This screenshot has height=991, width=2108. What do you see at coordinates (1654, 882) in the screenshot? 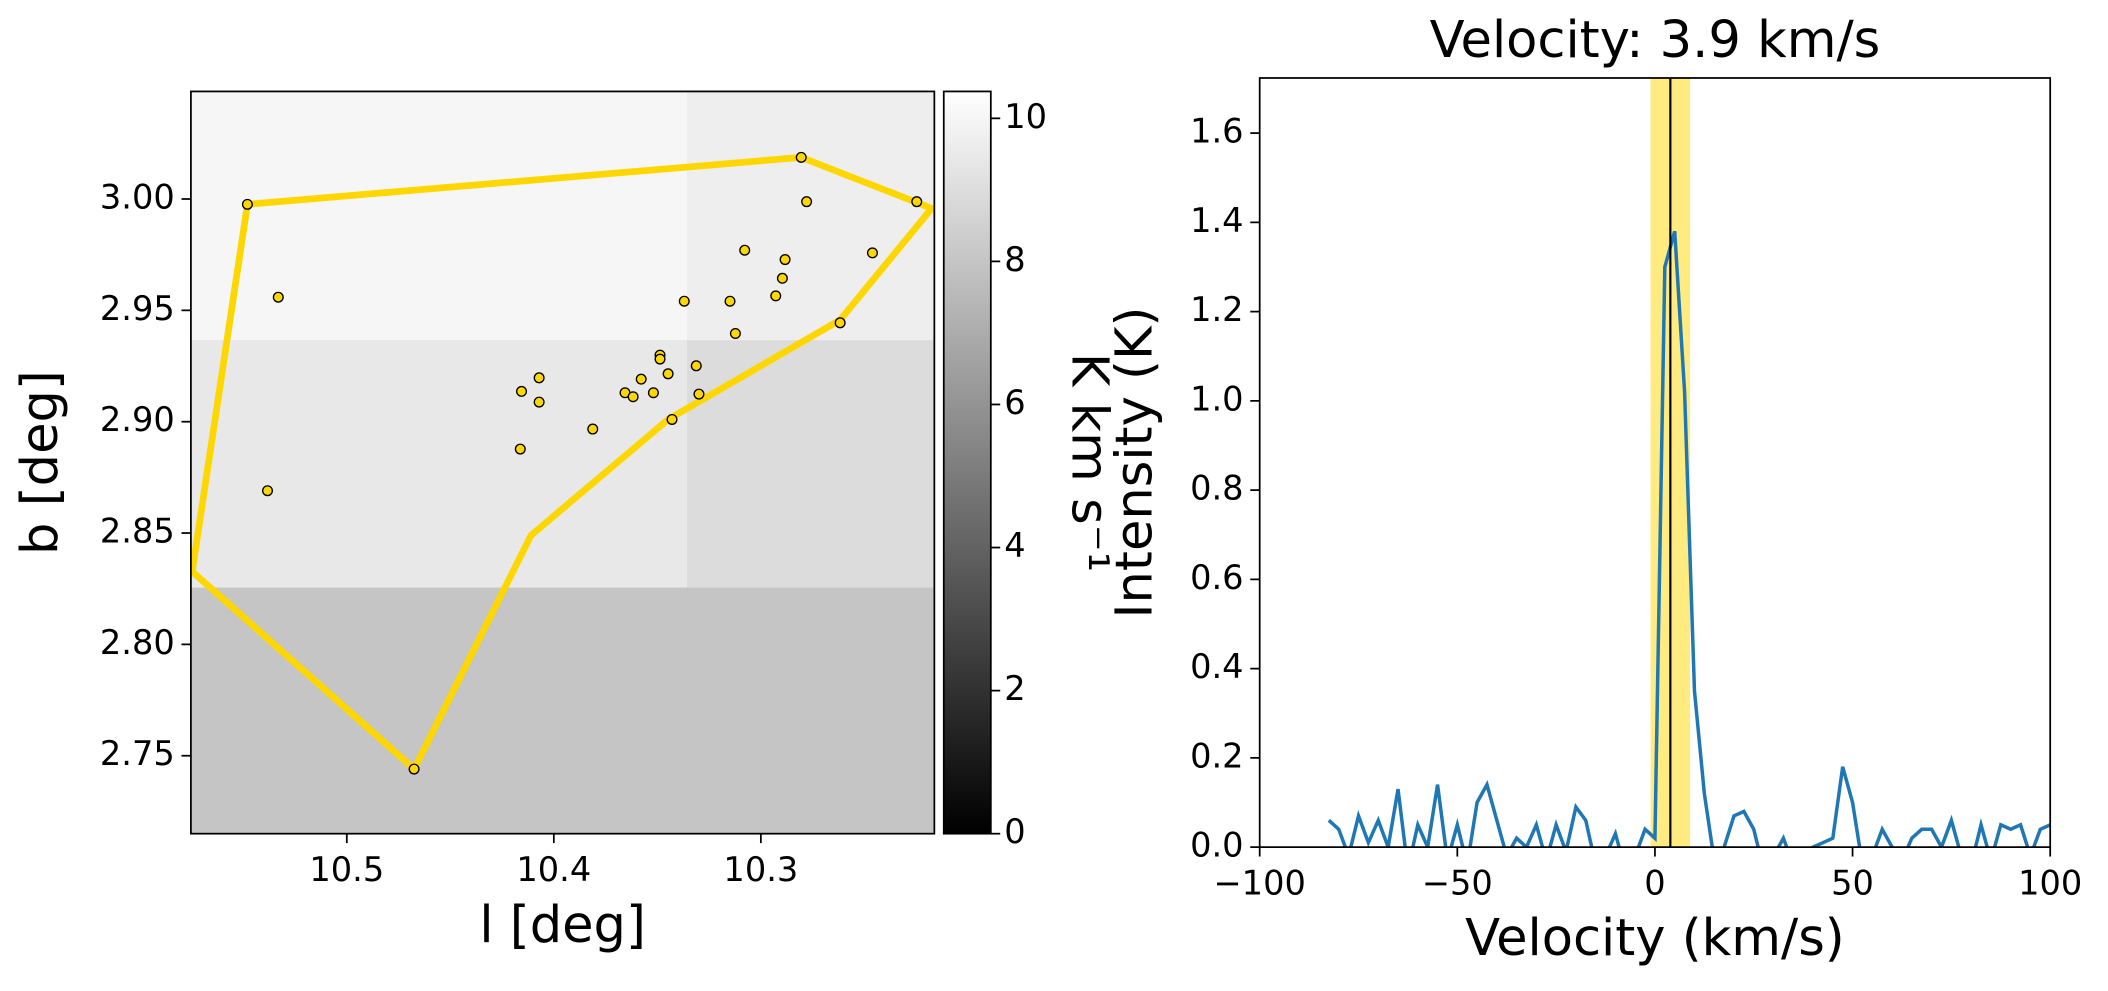
I see `x-tick-label: 0` at bounding box center [1654, 882].